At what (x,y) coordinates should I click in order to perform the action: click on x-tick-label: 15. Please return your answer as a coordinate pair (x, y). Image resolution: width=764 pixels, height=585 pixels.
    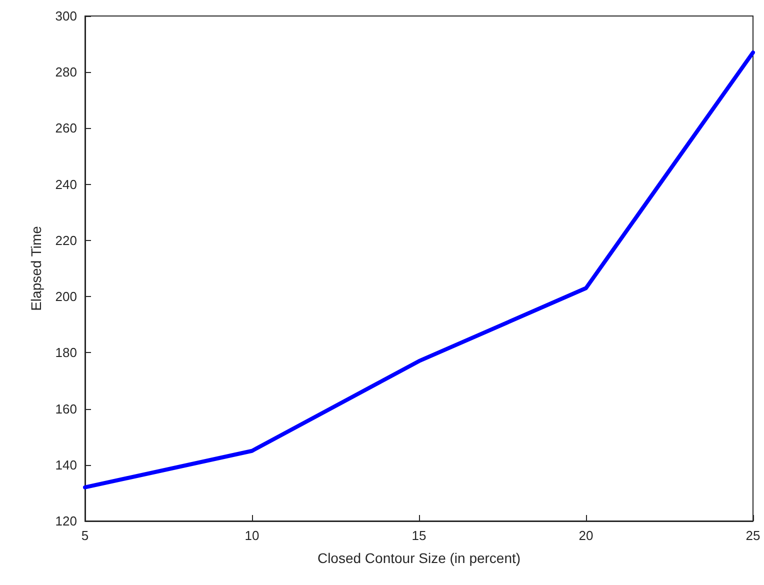
    Looking at the image, I should click on (419, 535).